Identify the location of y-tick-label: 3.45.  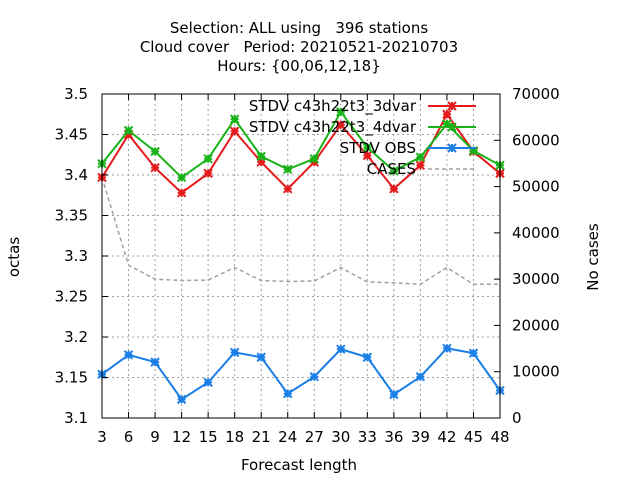
(71, 135).